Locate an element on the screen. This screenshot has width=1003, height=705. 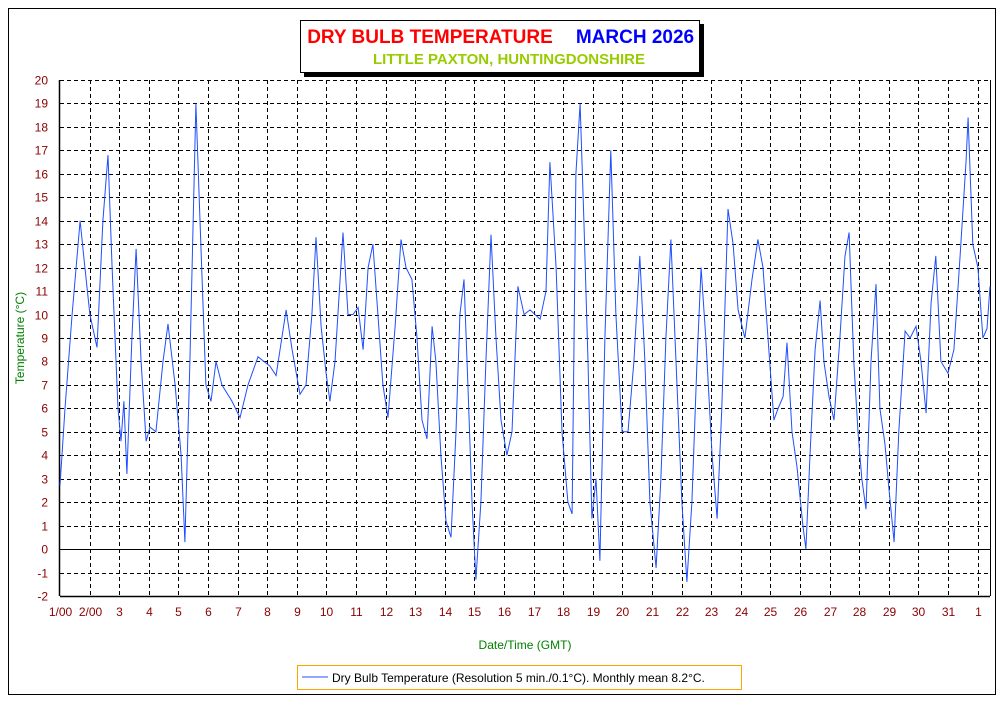
y-tick-label: -2 is located at coordinates (42, 597).